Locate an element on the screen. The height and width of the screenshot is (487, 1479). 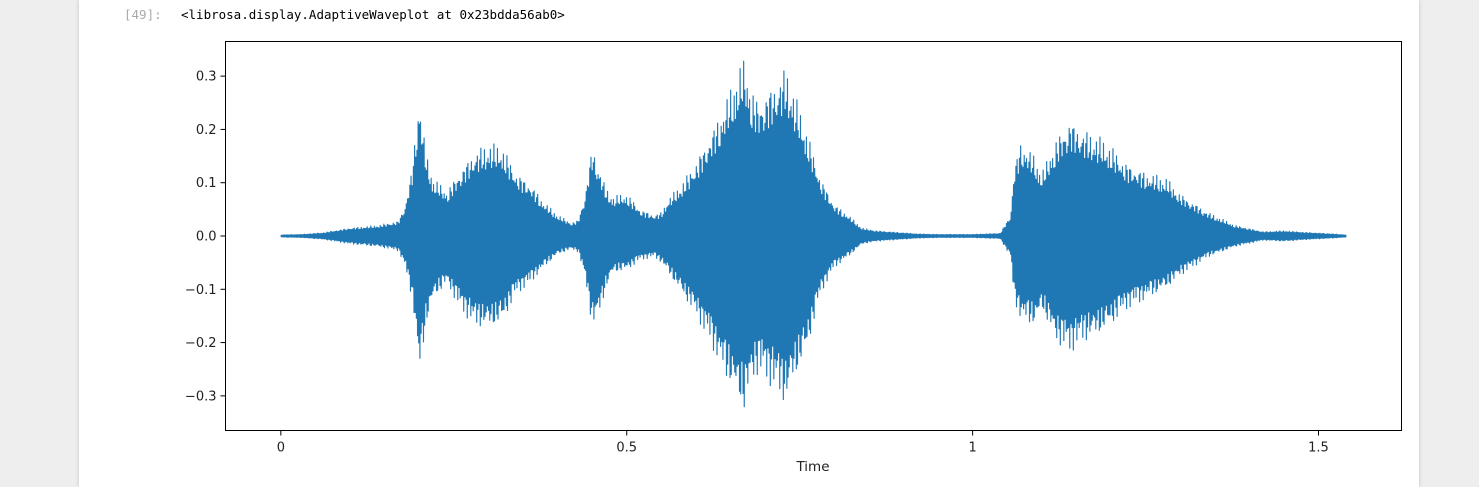
y-axis: 0.3 0.2 0.1 0.0 −0.1 −0.2 −0.3 is located at coordinates (205, 237).